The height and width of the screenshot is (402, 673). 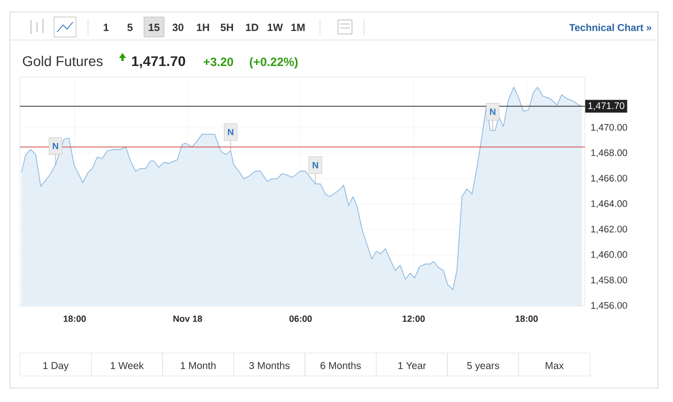 What do you see at coordinates (56, 367) in the screenshot?
I see `text: 1 Day` at bounding box center [56, 367].